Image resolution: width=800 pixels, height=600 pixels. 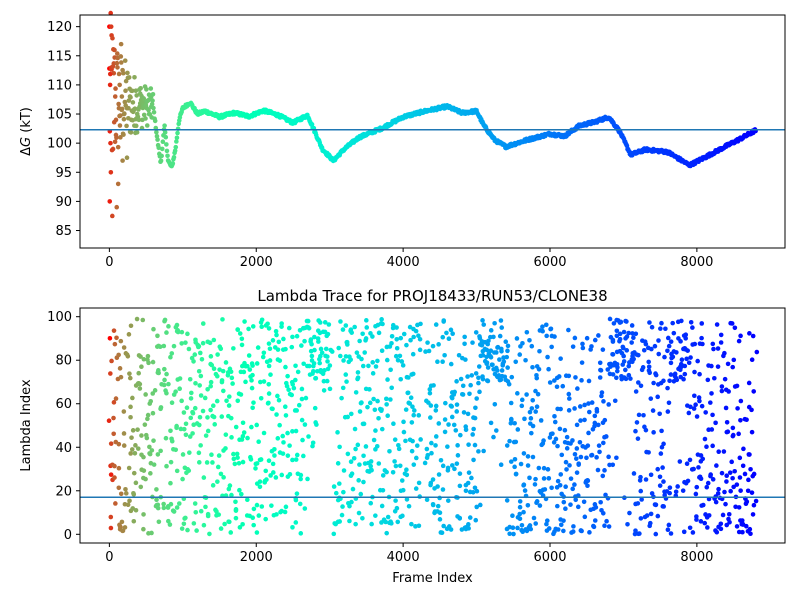 What do you see at coordinates (409, 554) in the screenshot?
I see `lambda-x-ticks: 0 2000 4000 6000 8000` at bounding box center [409, 554].